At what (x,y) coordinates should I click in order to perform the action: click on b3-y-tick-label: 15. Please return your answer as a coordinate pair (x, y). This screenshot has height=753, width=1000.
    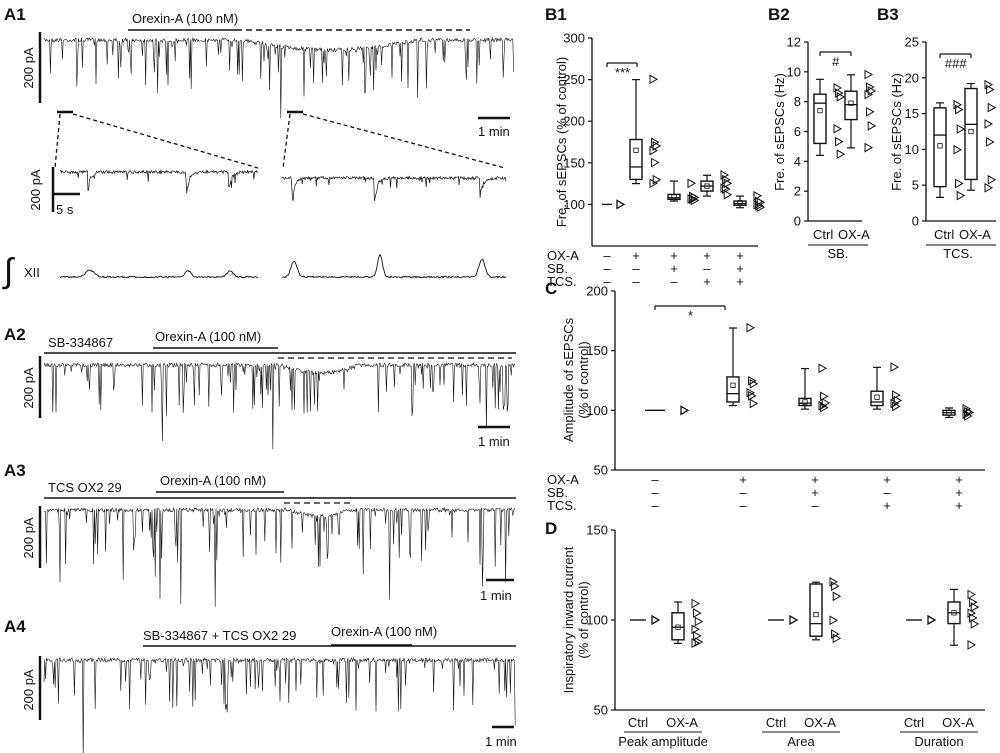
    Looking at the image, I should click on (912, 113).